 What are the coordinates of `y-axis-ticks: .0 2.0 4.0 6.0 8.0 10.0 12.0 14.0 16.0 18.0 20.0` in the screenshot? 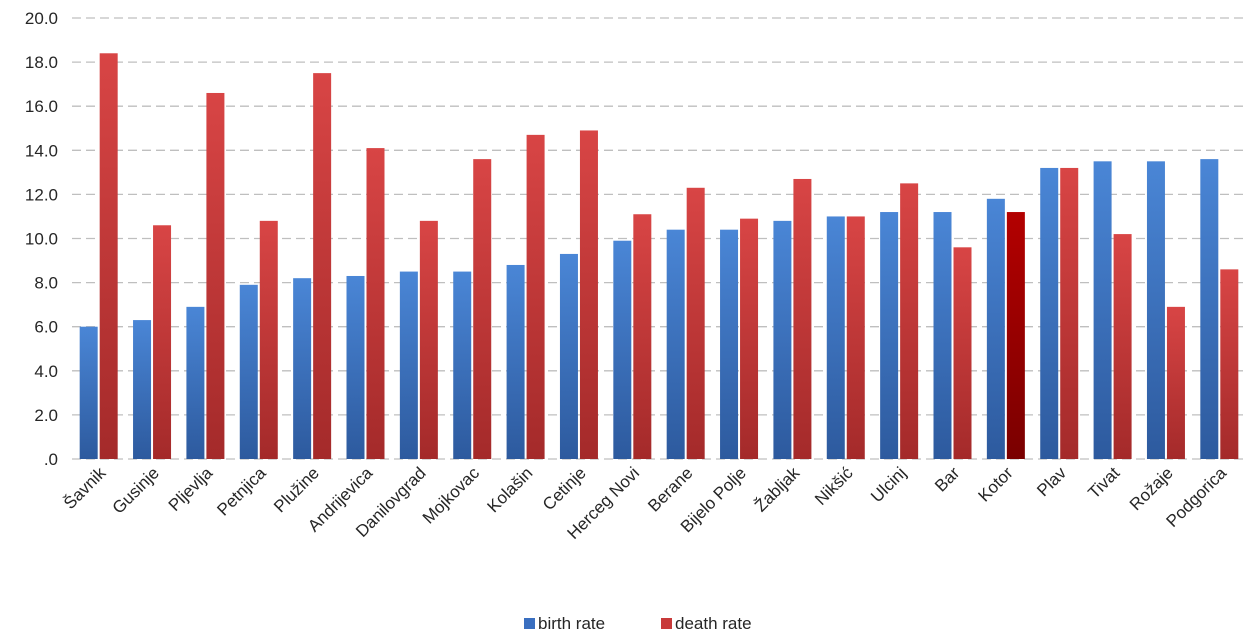 It's located at (41, 239).